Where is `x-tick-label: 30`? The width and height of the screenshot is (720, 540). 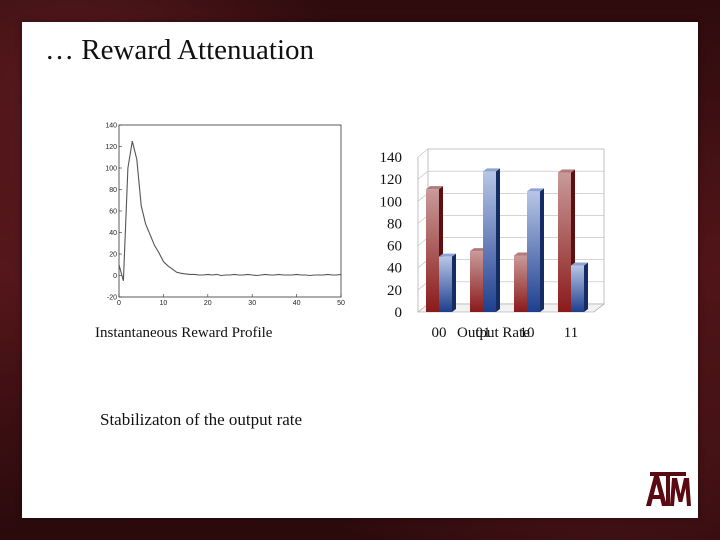
x-tick-label: 30 is located at coordinates (252, 303).